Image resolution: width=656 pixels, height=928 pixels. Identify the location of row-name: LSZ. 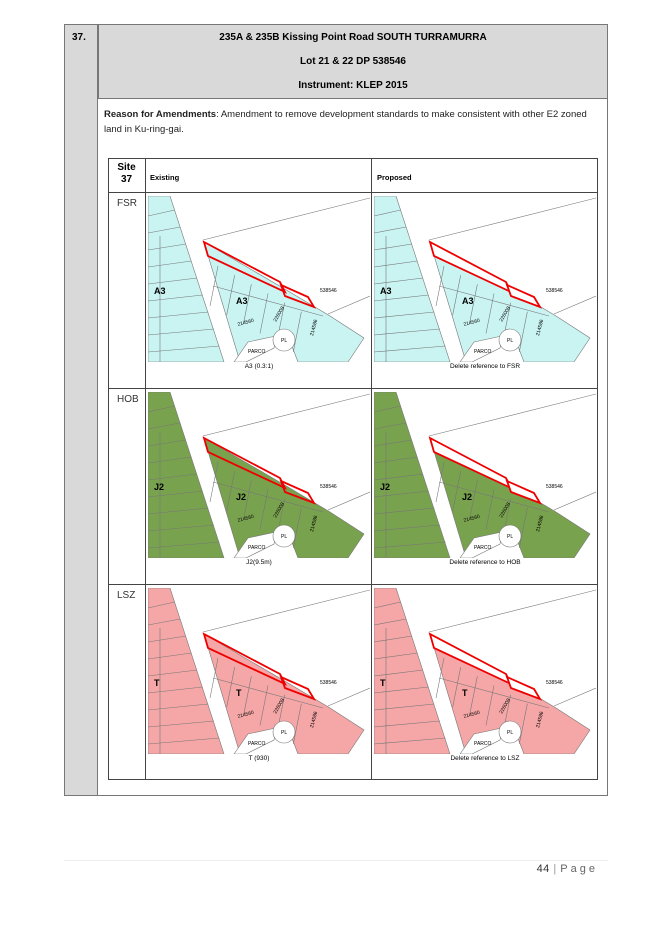
(126, 595).